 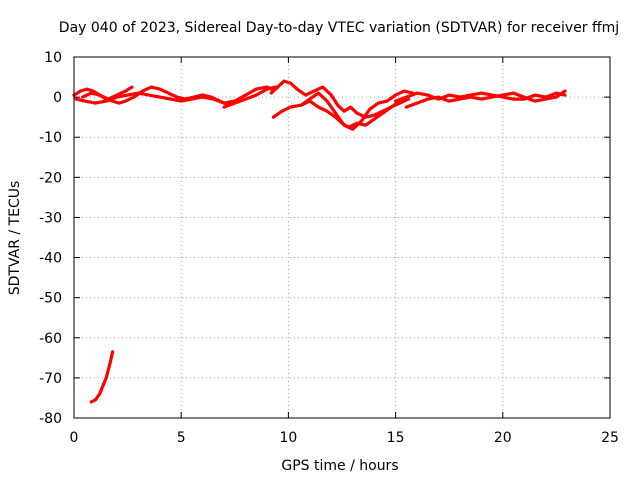 What do you see at coordinates (53, 58) in the screenshot?
I see `y-tick-label: 10` at bounding box center [53, 58].